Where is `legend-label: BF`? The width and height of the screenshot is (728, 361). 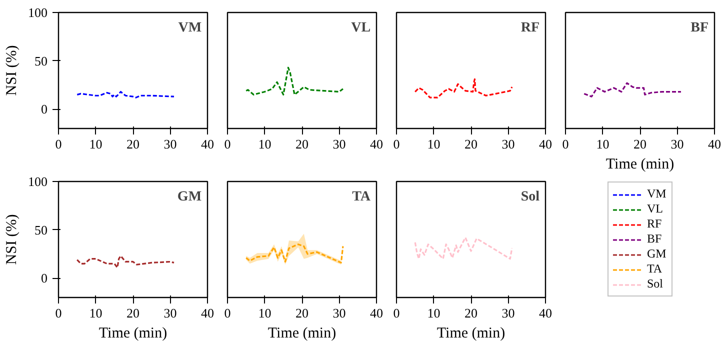 legend-label: BF is located at coordinates (655, 239).